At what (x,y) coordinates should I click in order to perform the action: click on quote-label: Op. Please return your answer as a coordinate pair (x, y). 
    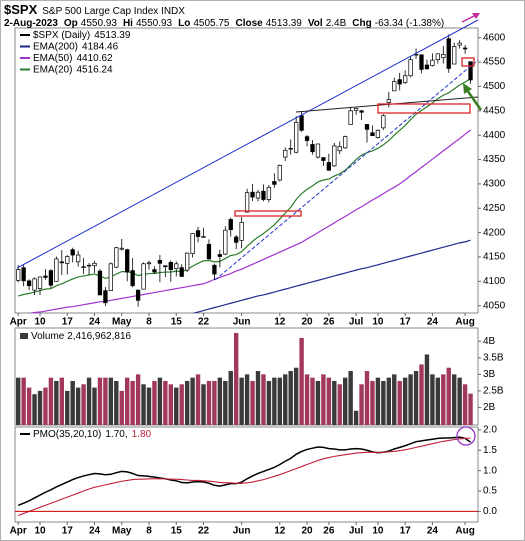
    Looking at the image, I should click on (71, 23).